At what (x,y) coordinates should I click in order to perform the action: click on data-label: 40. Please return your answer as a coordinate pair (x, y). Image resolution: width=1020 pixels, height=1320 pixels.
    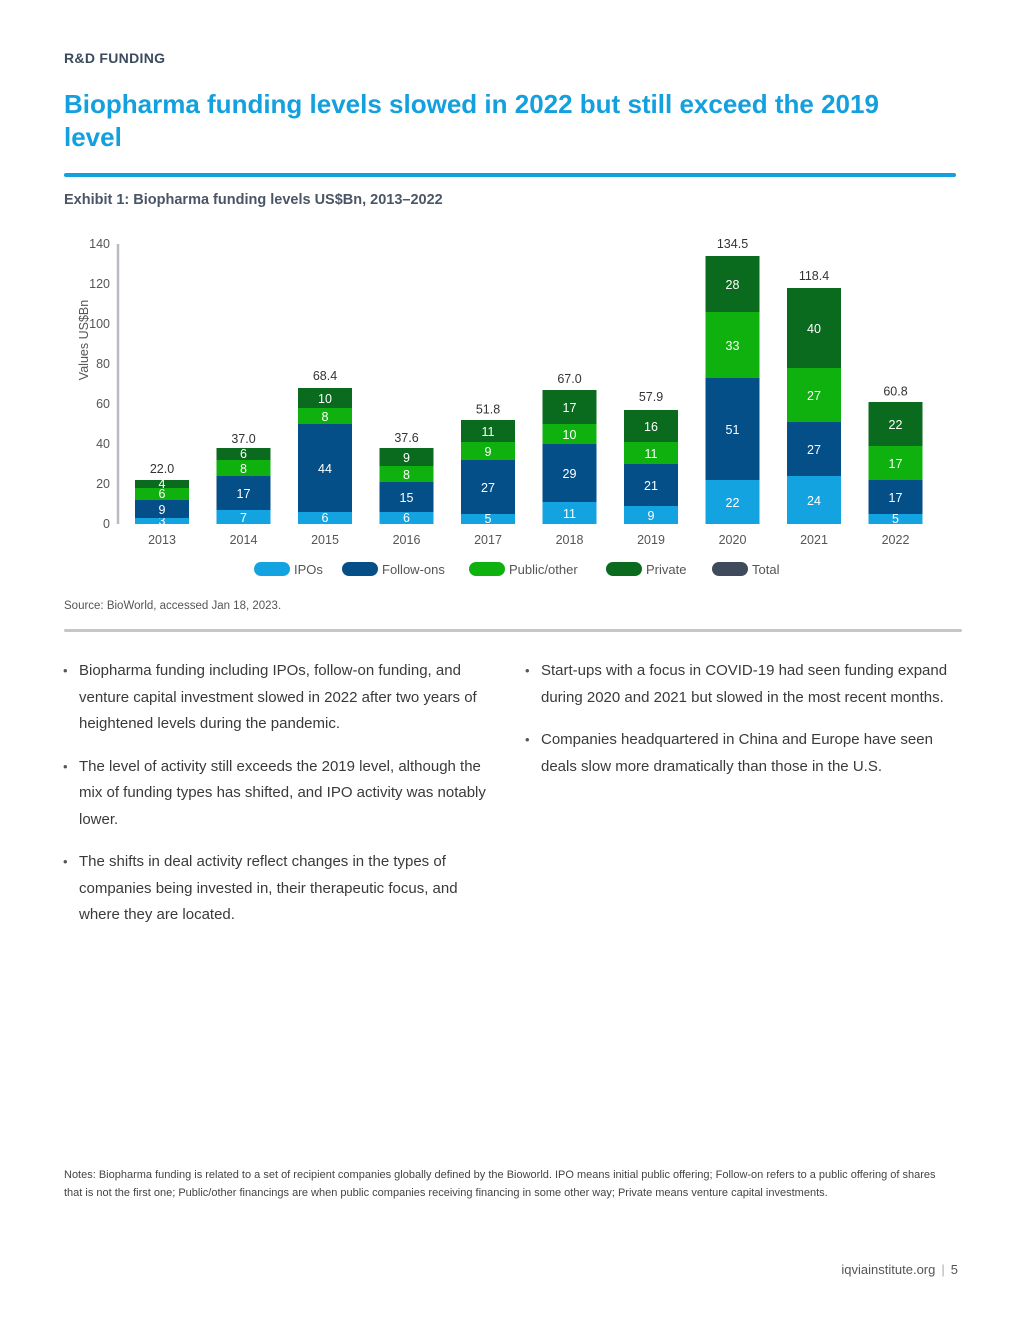
    Looking at the image, I should click on (814, 329).